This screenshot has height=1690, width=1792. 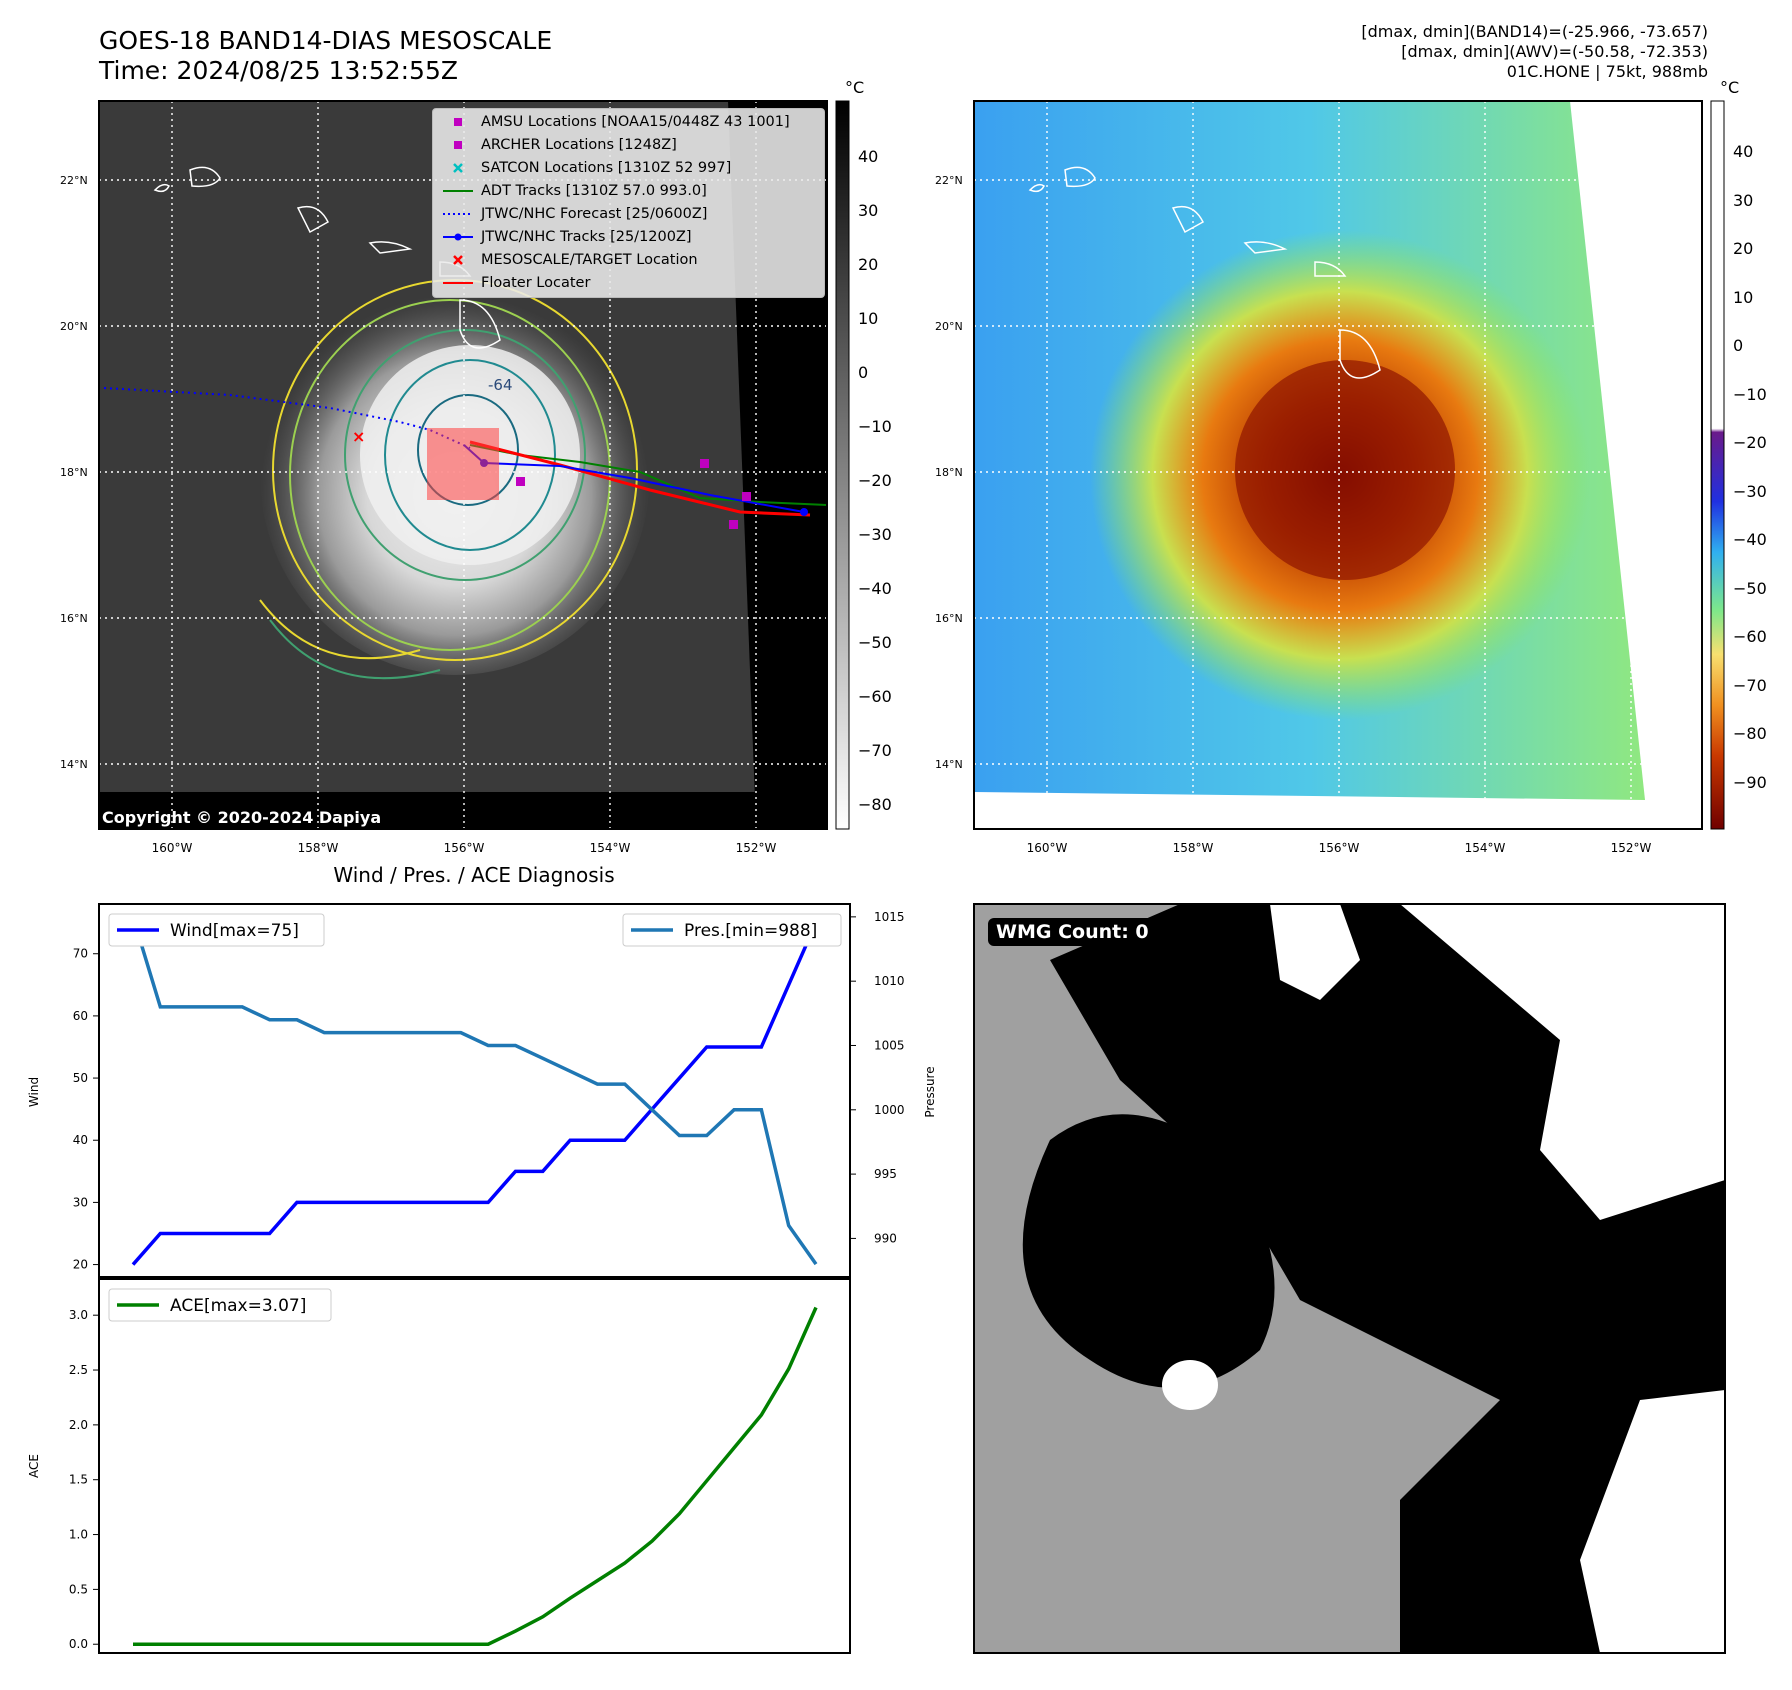 I want to click on contour-label: -64, so click(x=500, y=385).